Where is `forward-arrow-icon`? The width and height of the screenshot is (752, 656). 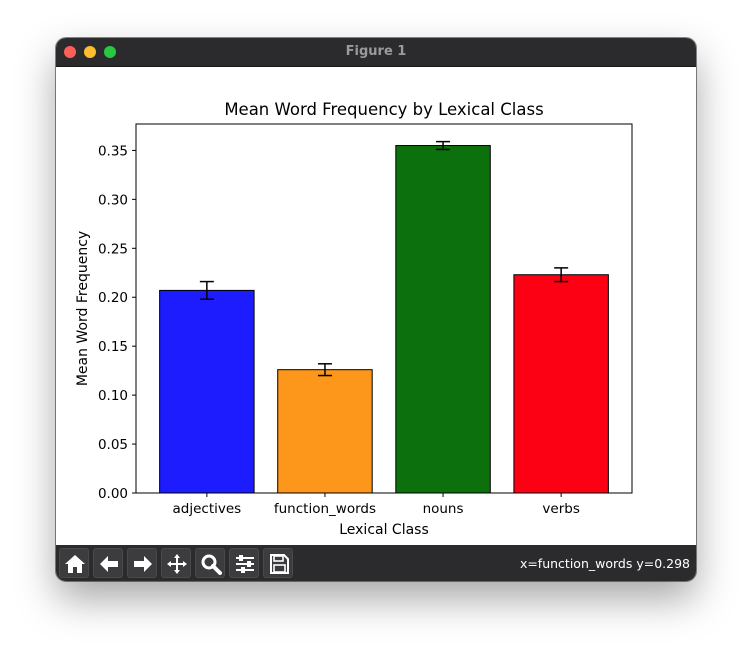 forward-arrow-icon is located at coordinates (143, 564).